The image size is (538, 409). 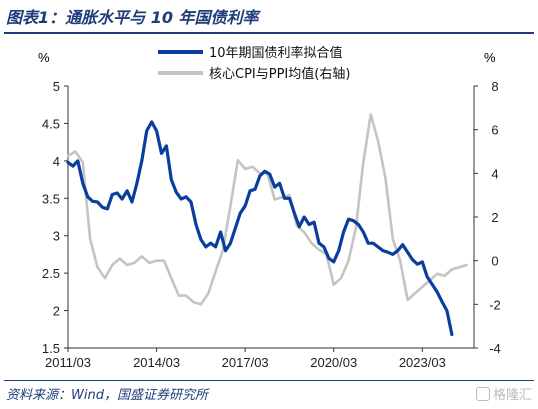 I want to click on x-tick-label: 2017/03, so click(x=245, y=362).